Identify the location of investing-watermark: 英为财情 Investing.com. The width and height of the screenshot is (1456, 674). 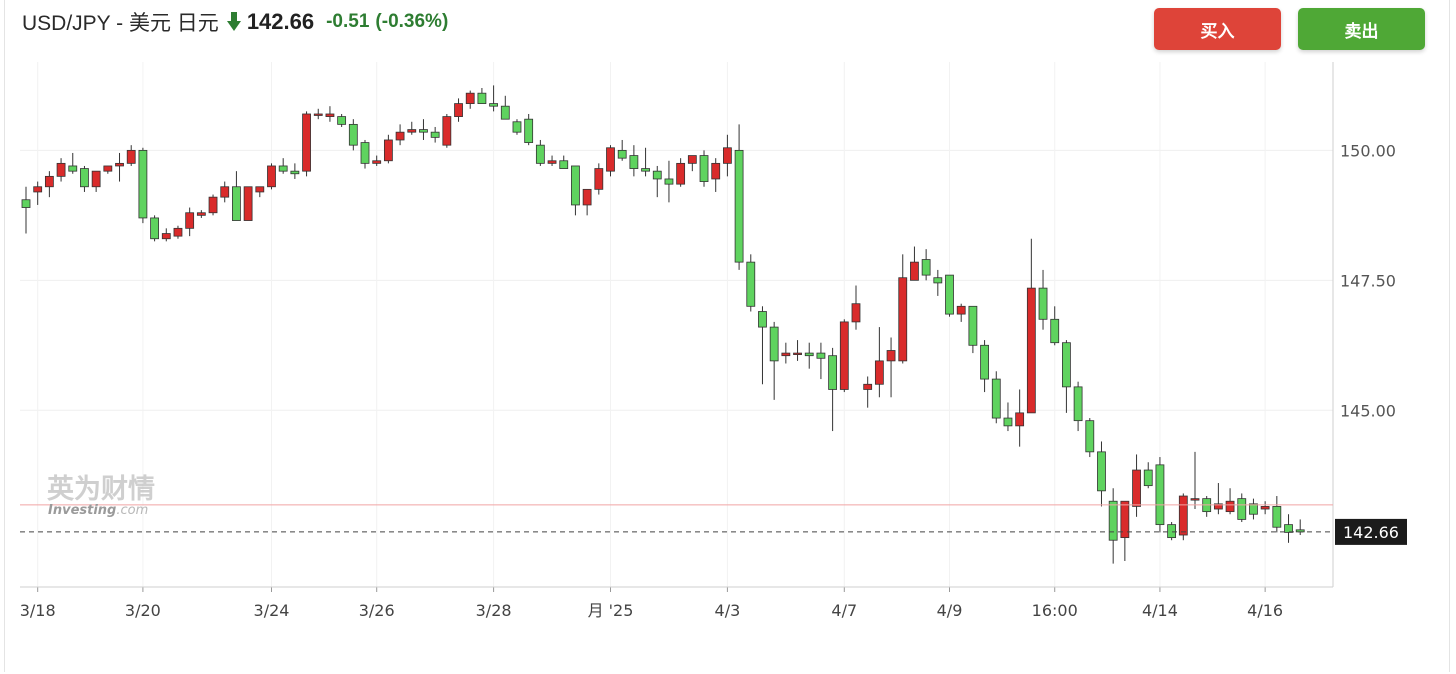
(101, 496).